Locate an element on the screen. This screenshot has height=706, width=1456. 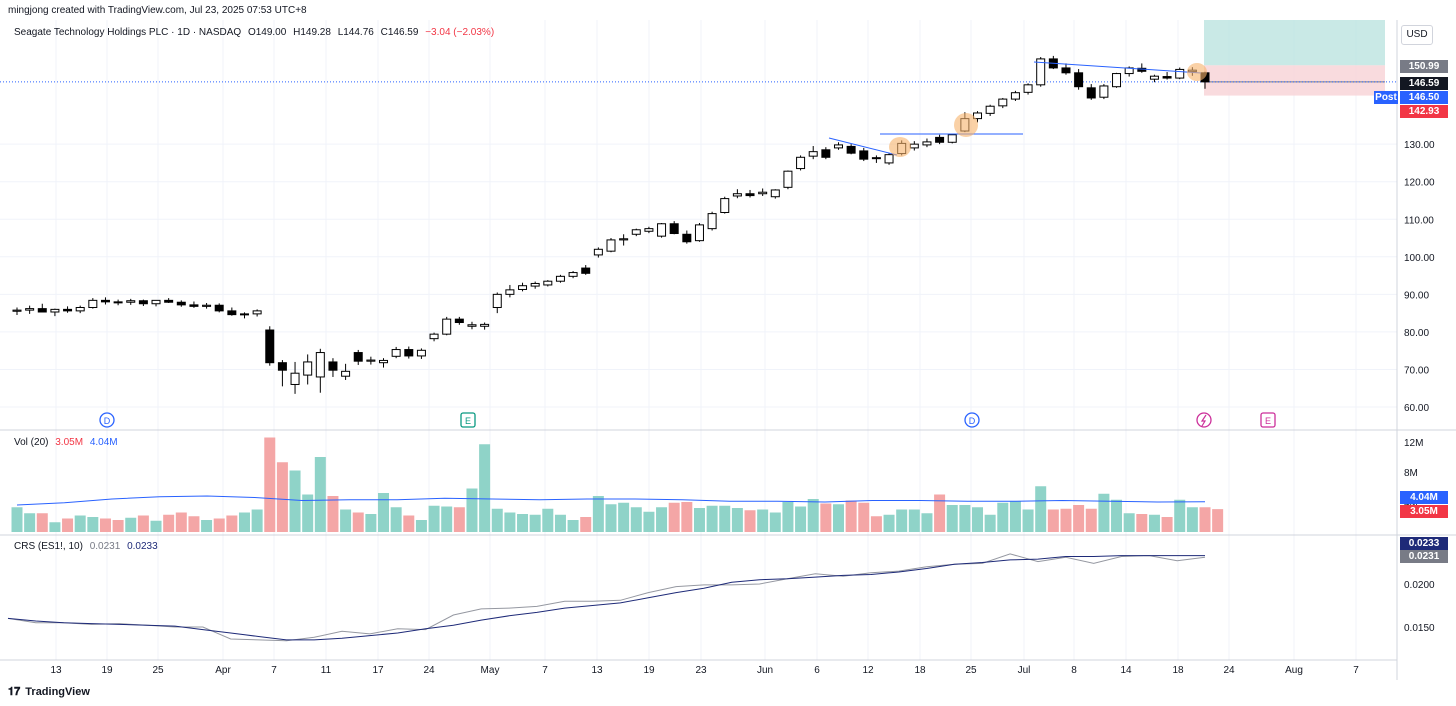
volume-tick-label: 12M is located at coordinates (1413, 443).